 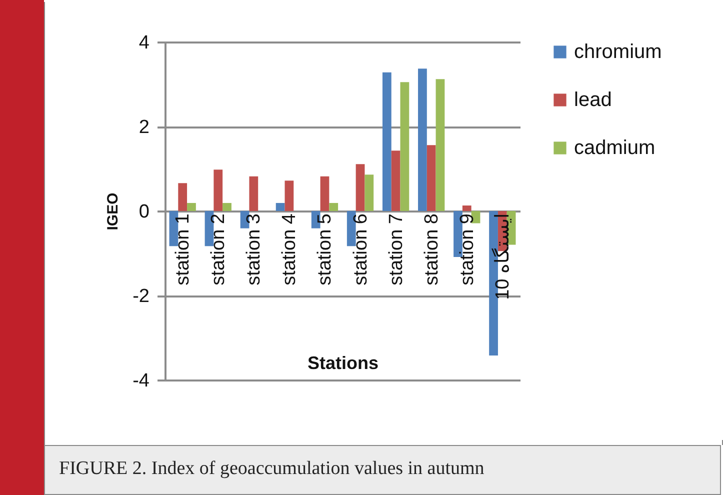 What do you see at coordinates (144, 212) in the screenshot?
I see `y-tick-label: 0` at bounding box center [144, 212].